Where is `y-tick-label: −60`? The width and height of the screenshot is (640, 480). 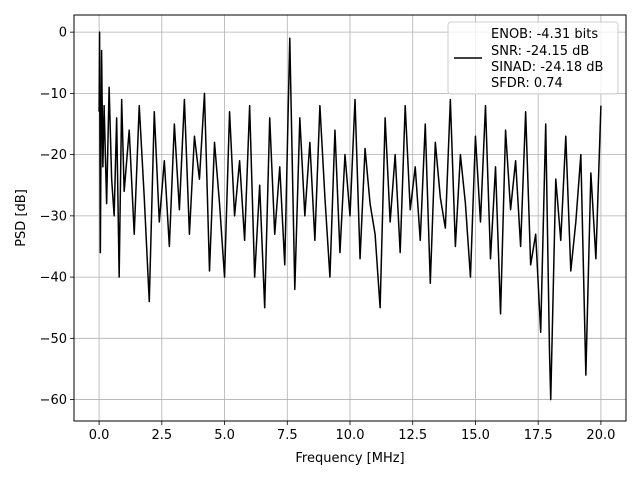 y-tick-label: −60 is located at coordinates (53, 400).